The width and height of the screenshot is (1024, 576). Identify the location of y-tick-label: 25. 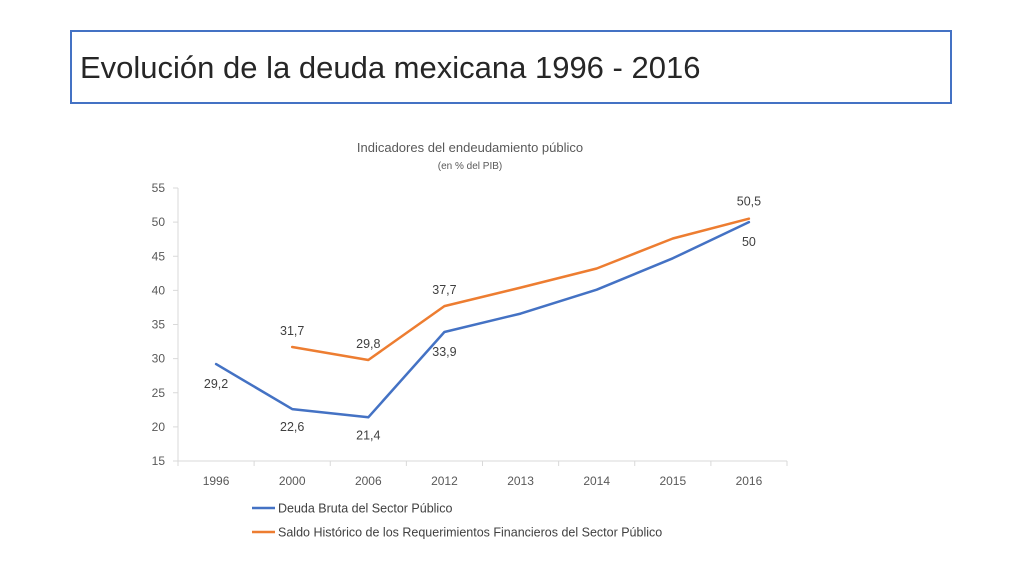
(159, 393).